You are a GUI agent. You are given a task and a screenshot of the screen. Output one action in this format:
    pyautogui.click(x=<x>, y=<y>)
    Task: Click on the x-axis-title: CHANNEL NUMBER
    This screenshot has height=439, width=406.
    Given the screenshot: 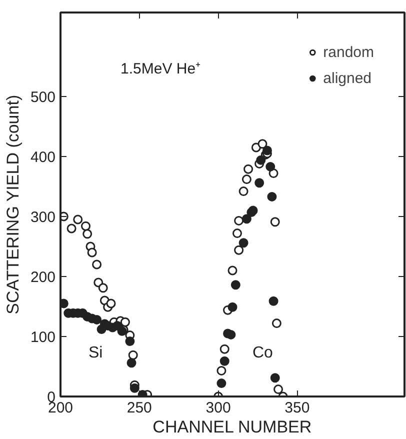 What is the action you would take?
    pyautogui.click(x=232, y=427)
    